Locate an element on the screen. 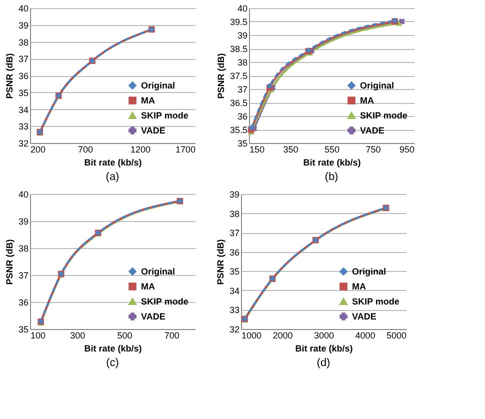  x-tick-label: 5000 is located at coordinates (396, 335).